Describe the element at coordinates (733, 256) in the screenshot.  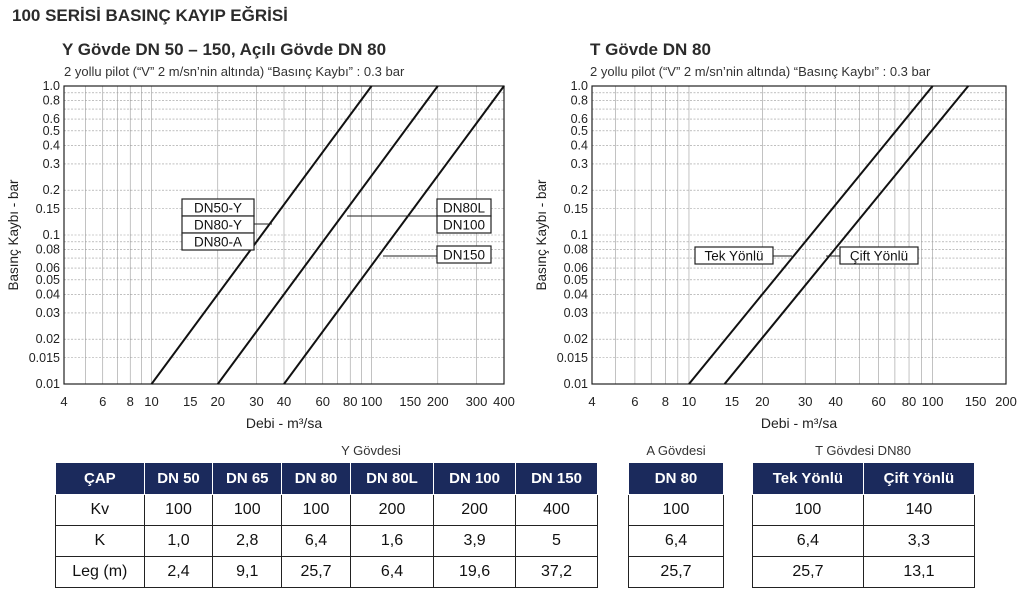
I see `series-label: Tek Yönlü` at that location.